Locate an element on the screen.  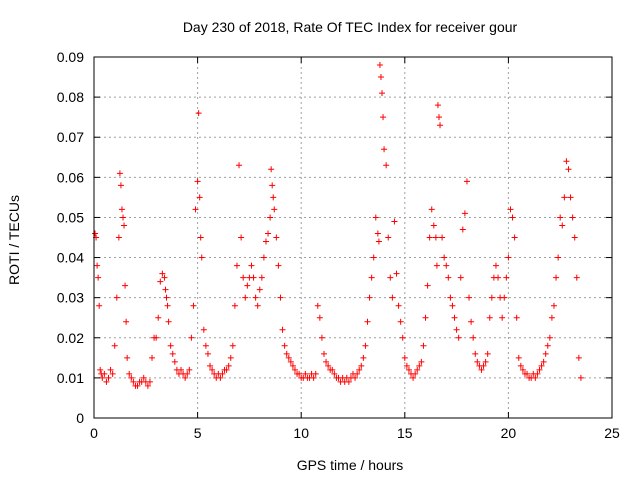
x-tick-label: 5 is located at coordinates (198, 433).